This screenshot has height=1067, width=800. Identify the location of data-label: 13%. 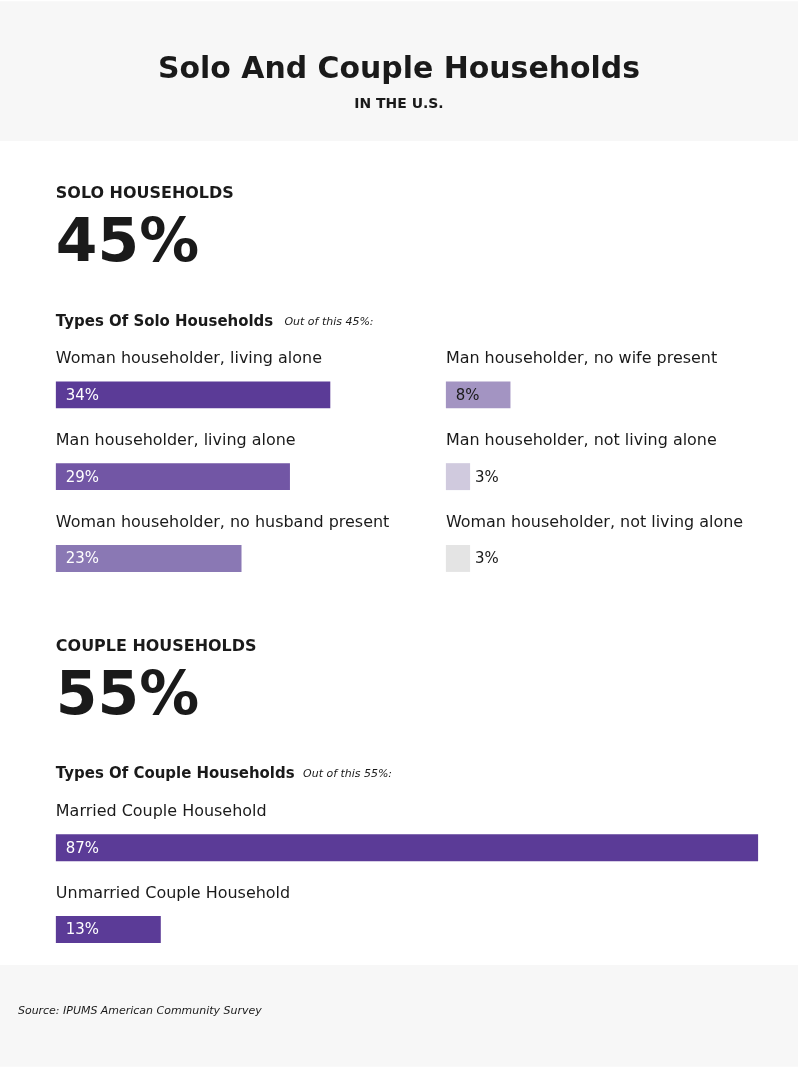
(82, 929).